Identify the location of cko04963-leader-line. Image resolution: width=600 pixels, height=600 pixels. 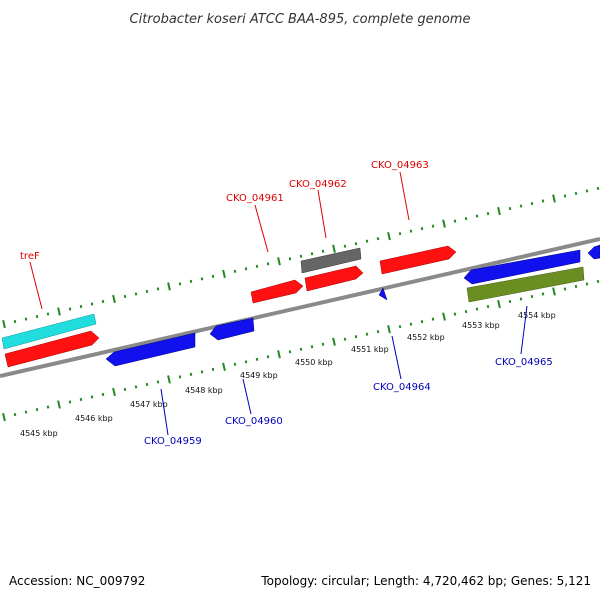
(404, 196).